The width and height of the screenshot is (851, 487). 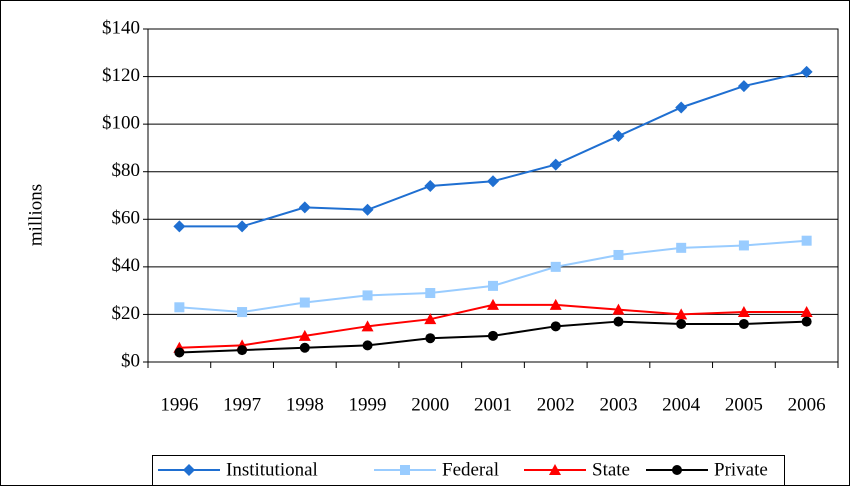 I want to click on x-tick-label: 2002, so click(x=556, y=404).